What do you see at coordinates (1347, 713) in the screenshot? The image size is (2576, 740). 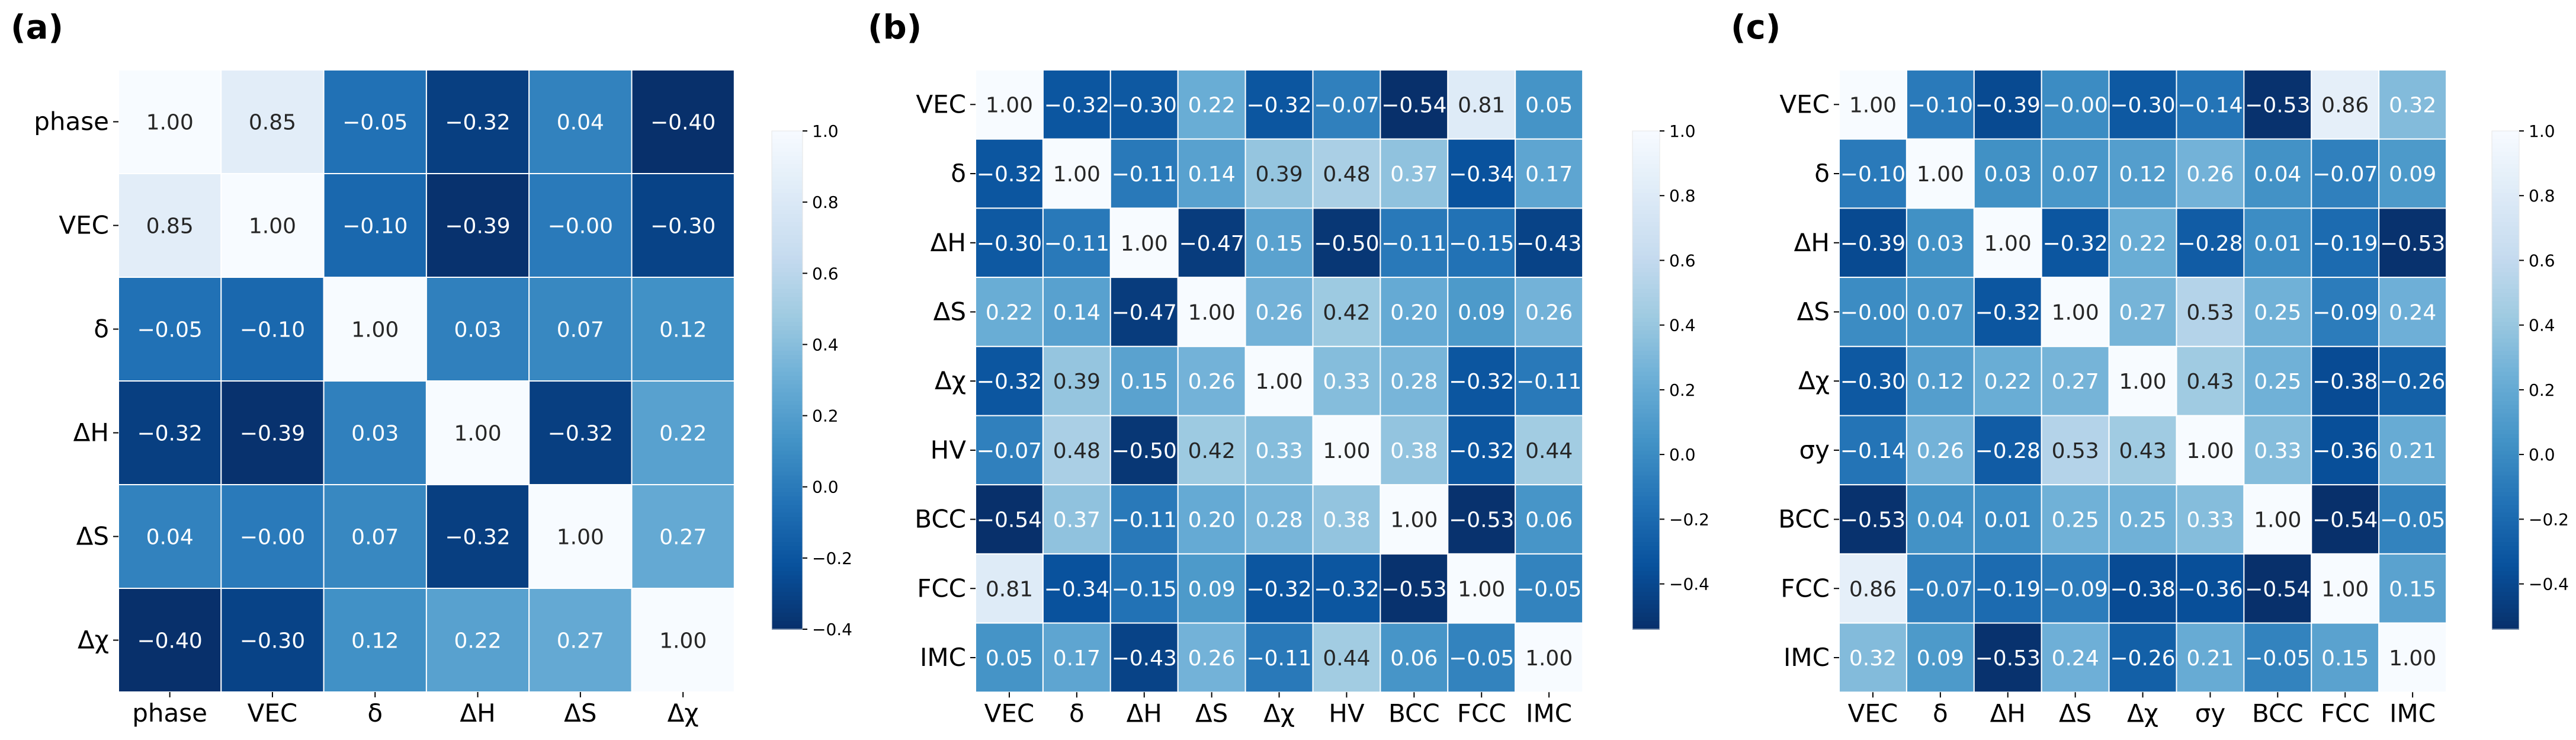 I see `x-tick-label: HV` at bounding box center [1347, 713].